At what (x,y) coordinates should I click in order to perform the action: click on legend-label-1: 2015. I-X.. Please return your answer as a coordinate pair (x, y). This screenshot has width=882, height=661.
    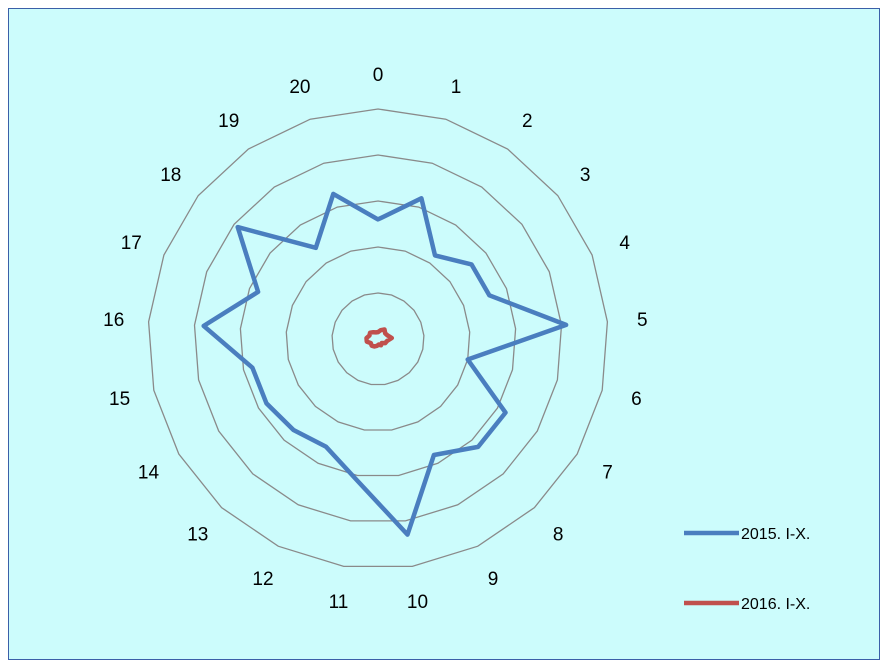
    Looking at the image, I should click on (775, 534).